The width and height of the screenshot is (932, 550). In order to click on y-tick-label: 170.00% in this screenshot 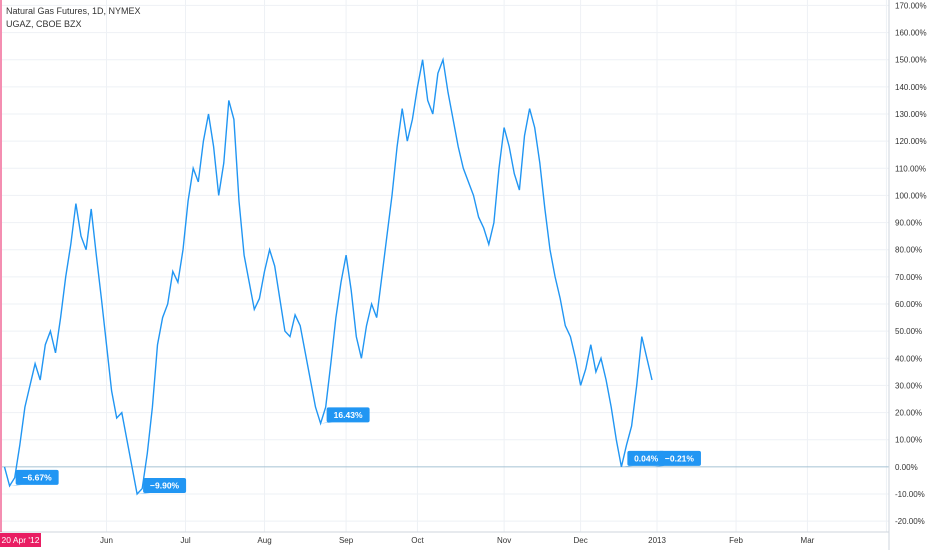, I will do `click(911, 5)`.